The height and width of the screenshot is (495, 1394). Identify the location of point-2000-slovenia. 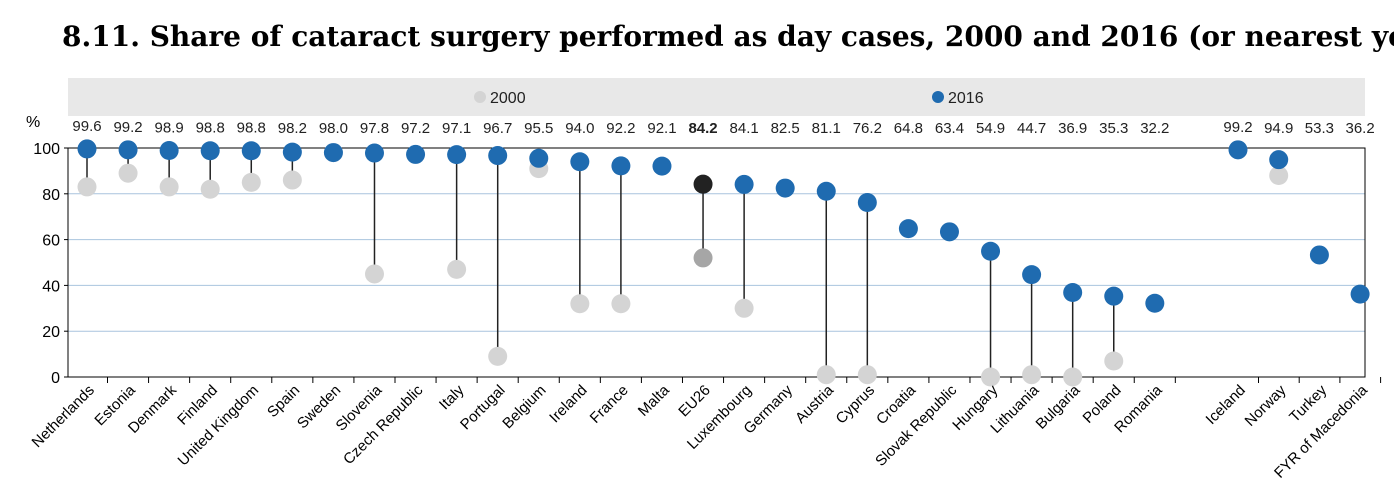
(374, 274).